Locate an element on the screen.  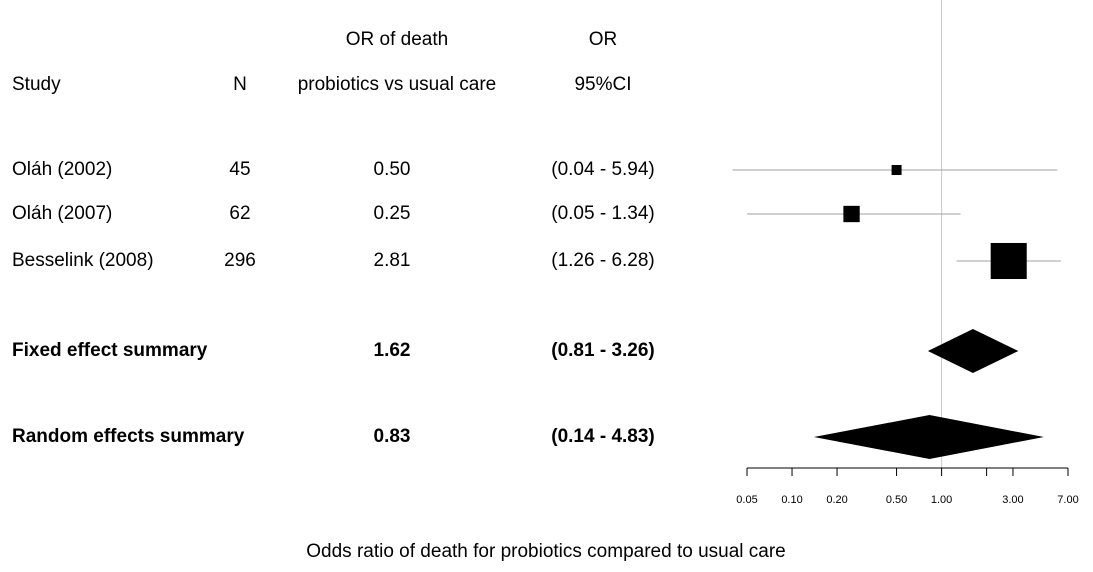
header-or: OR of death is located at coordinates (397, 39).